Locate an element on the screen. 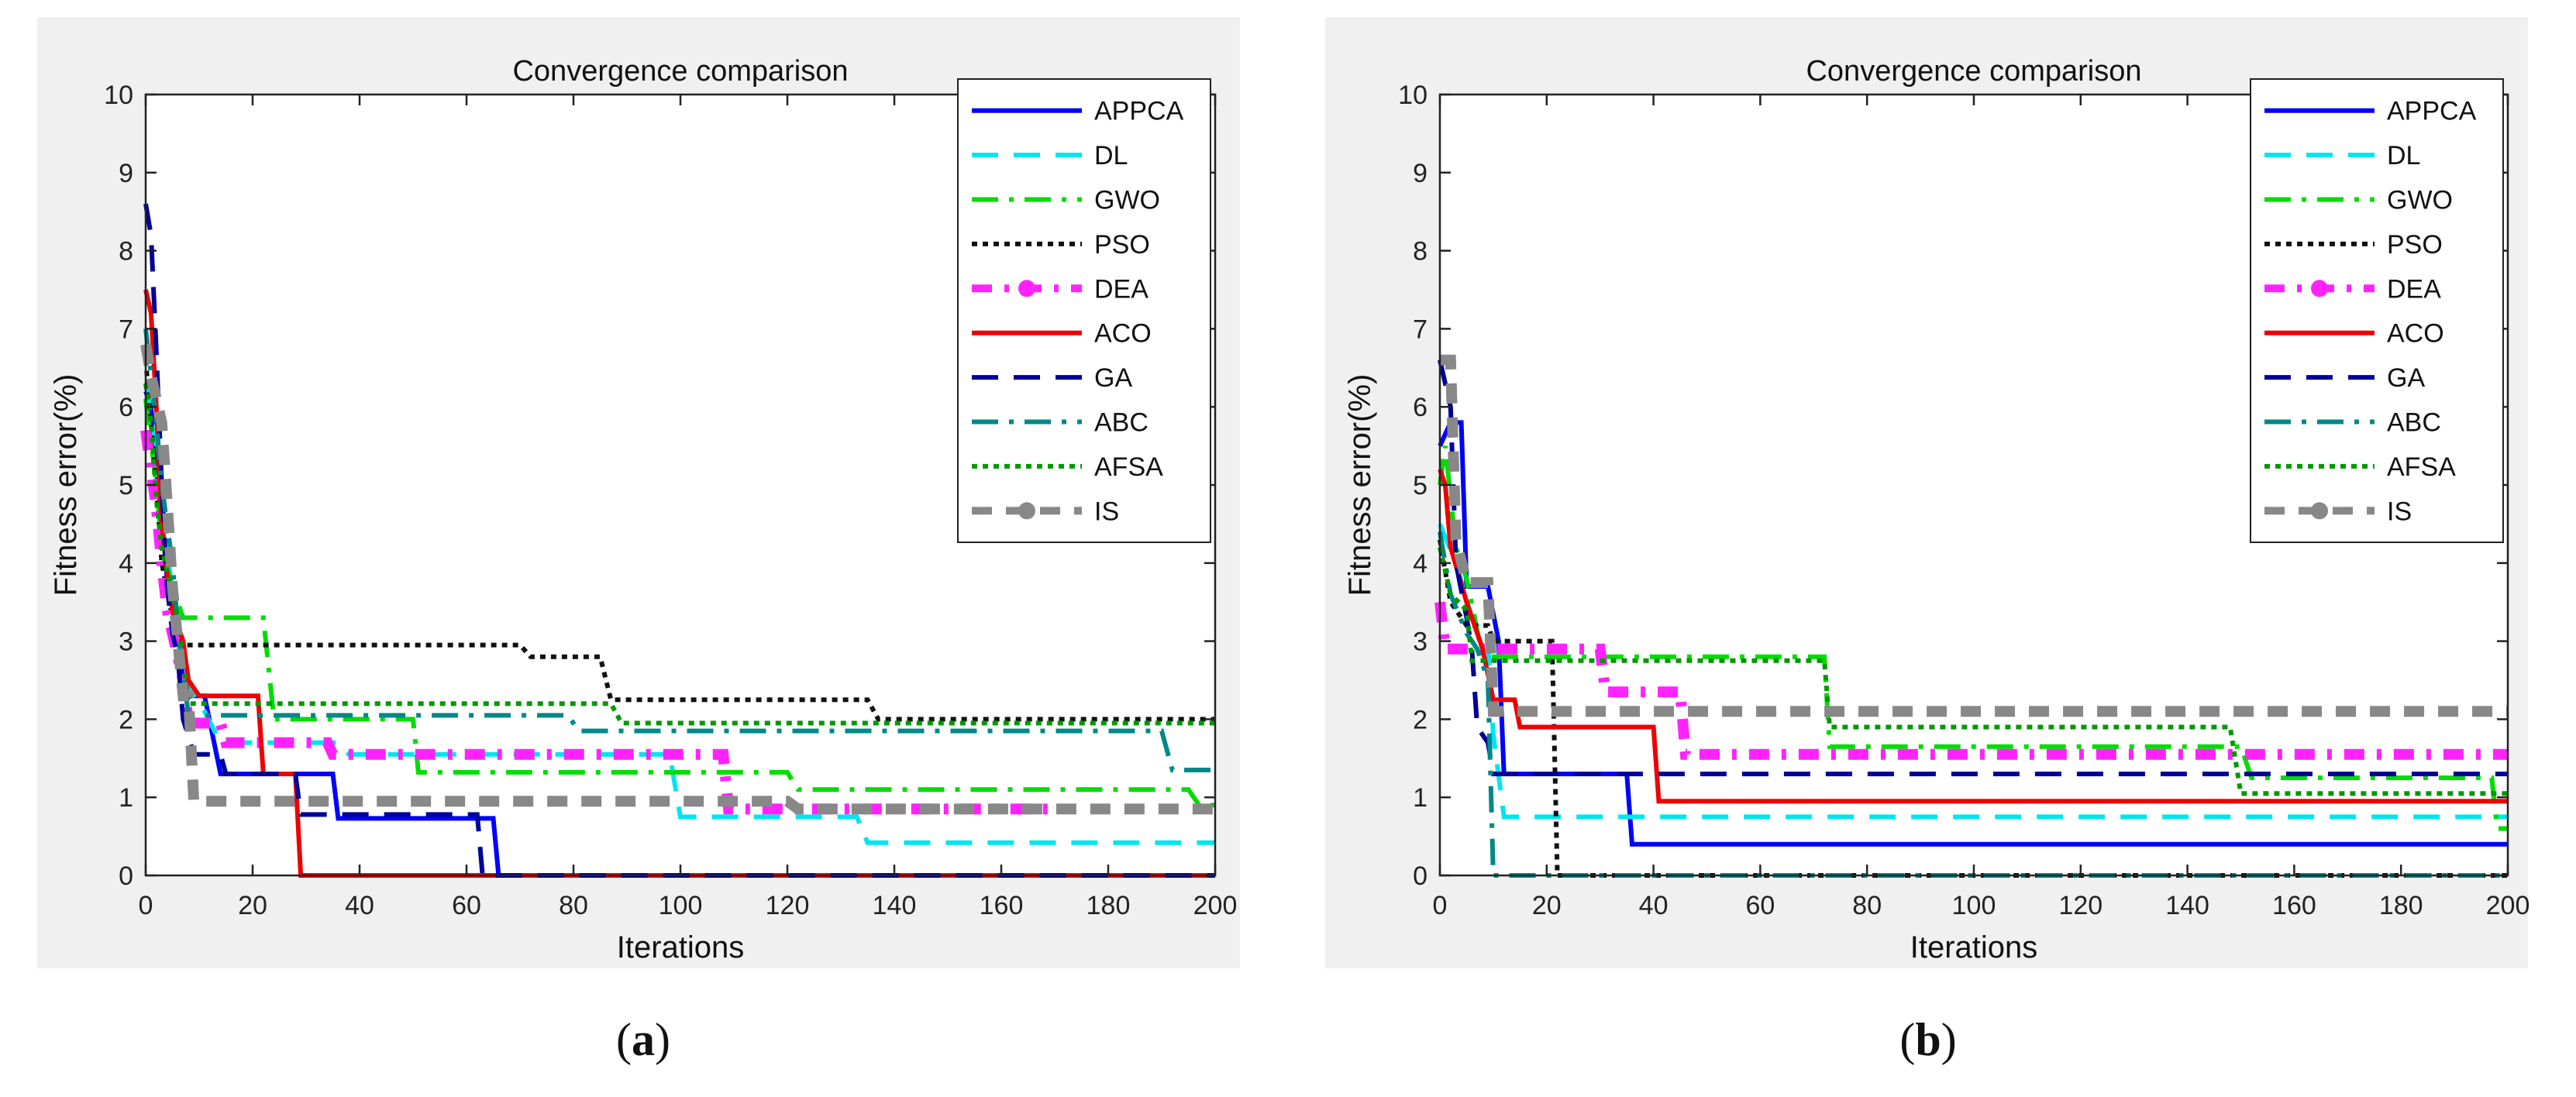  panel-caption: (a) is located at coordinates (643, 1039).